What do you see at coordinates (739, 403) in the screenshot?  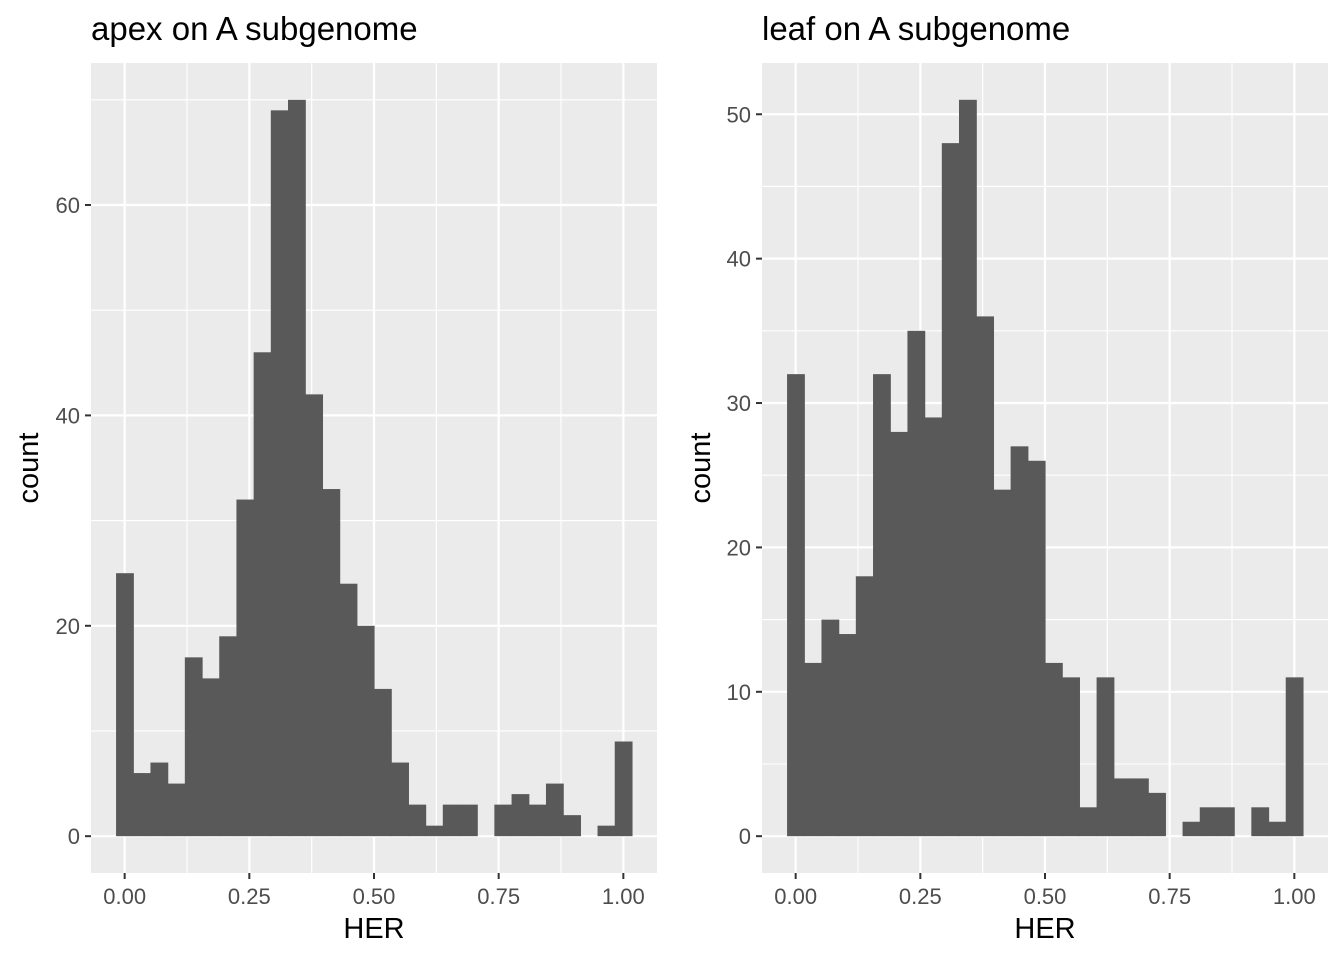 I see `y-tick-label: 30` at bounding box center [739, 403].